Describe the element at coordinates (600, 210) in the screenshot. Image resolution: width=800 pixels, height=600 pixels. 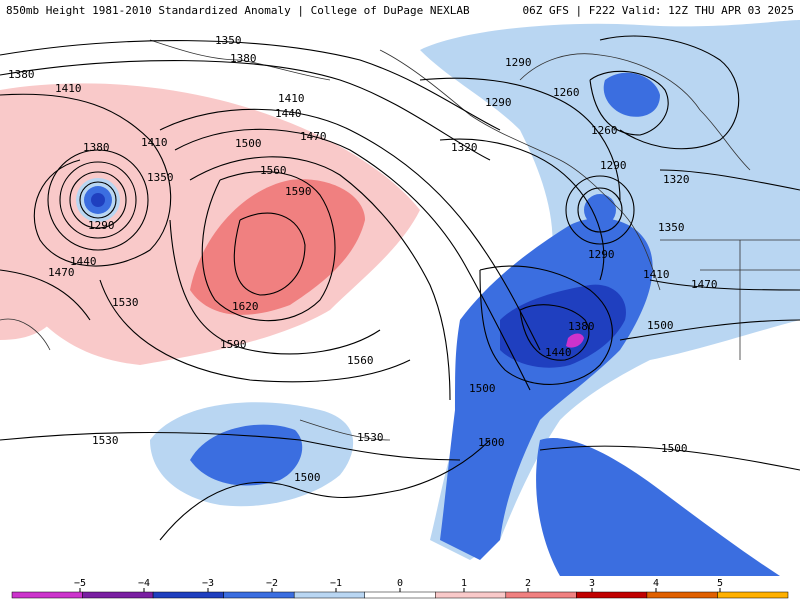
I see `trough-low-anomaly` at that location.